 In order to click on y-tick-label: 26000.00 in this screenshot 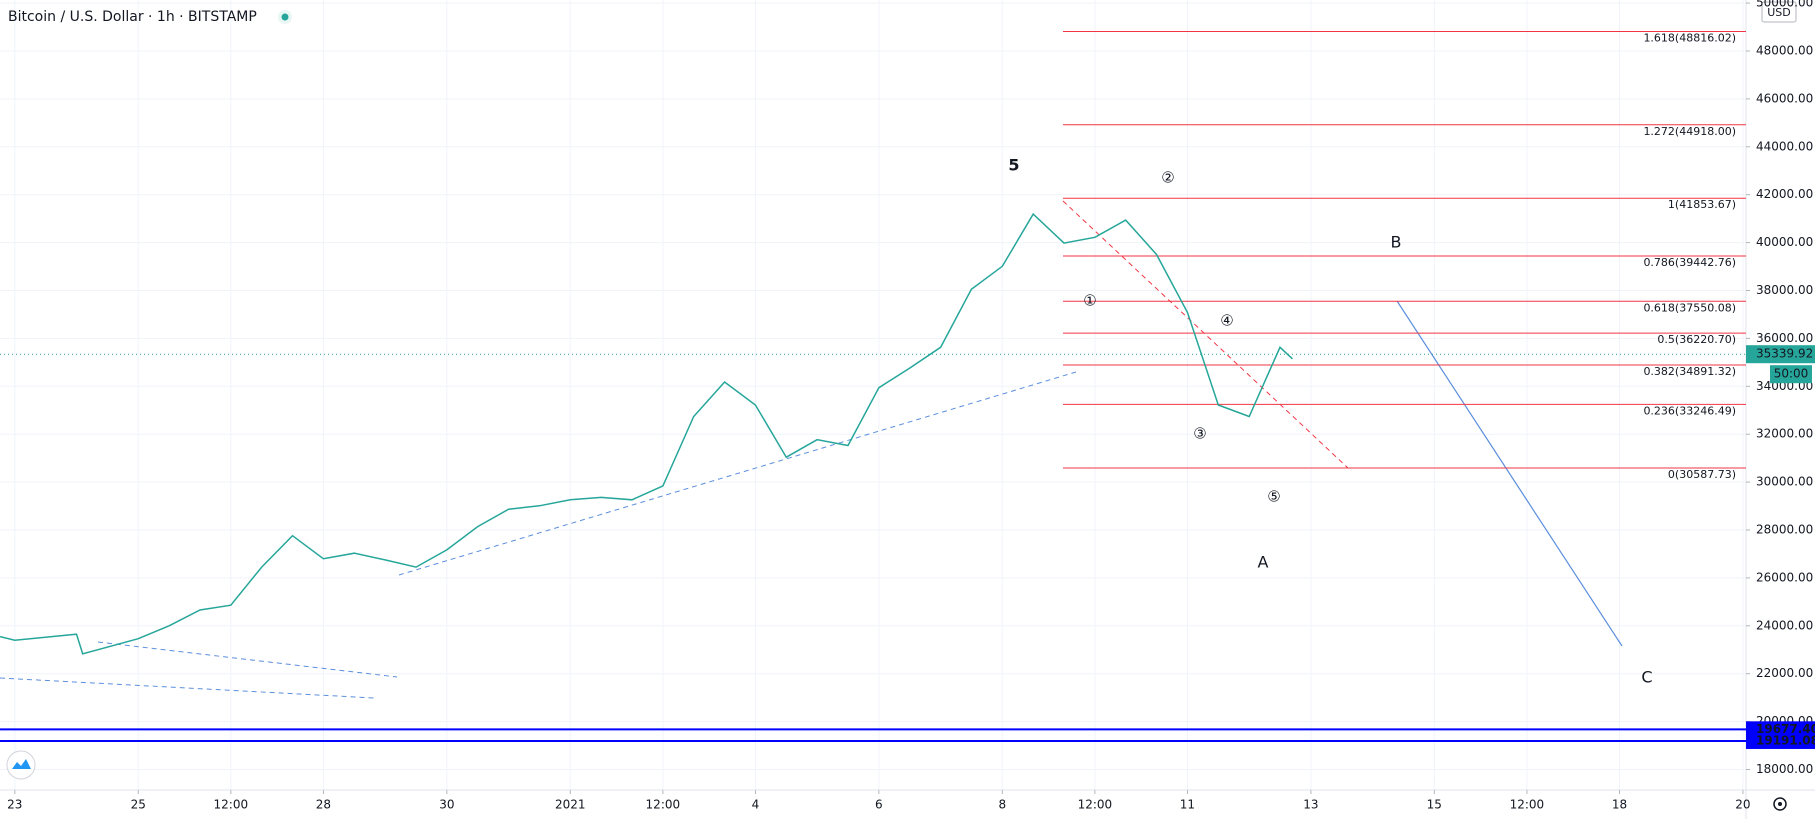, I will do `click(1784, 577)`.